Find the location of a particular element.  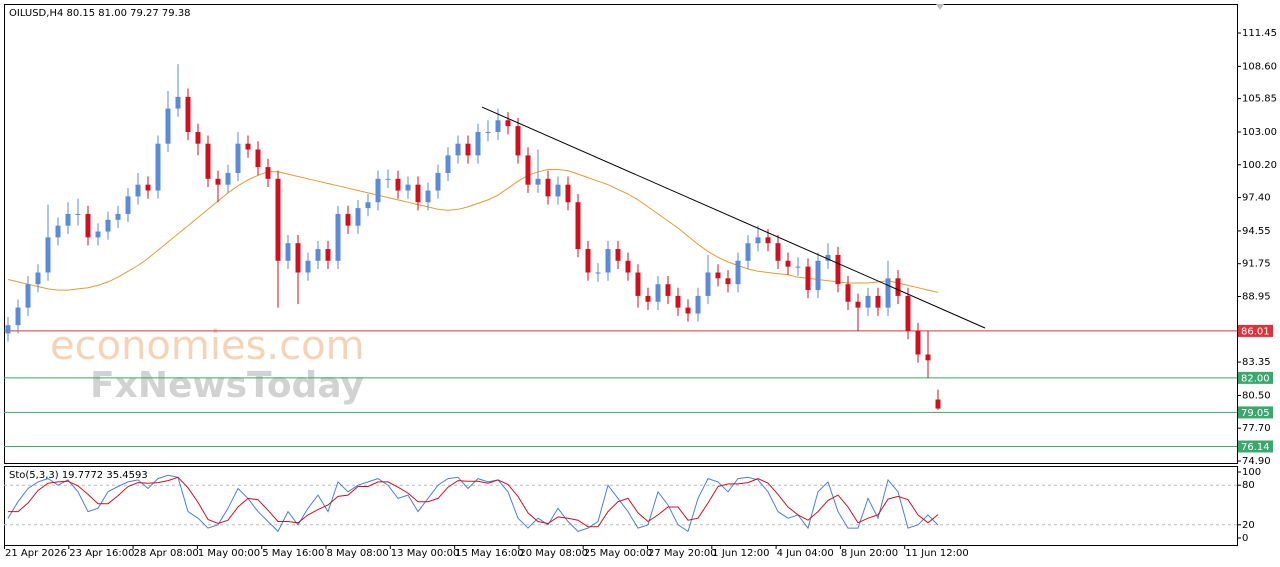

chart-title: OILUSD,H4 80.15 81.00 79.27 79.38 is located at coordinates (100, 13).